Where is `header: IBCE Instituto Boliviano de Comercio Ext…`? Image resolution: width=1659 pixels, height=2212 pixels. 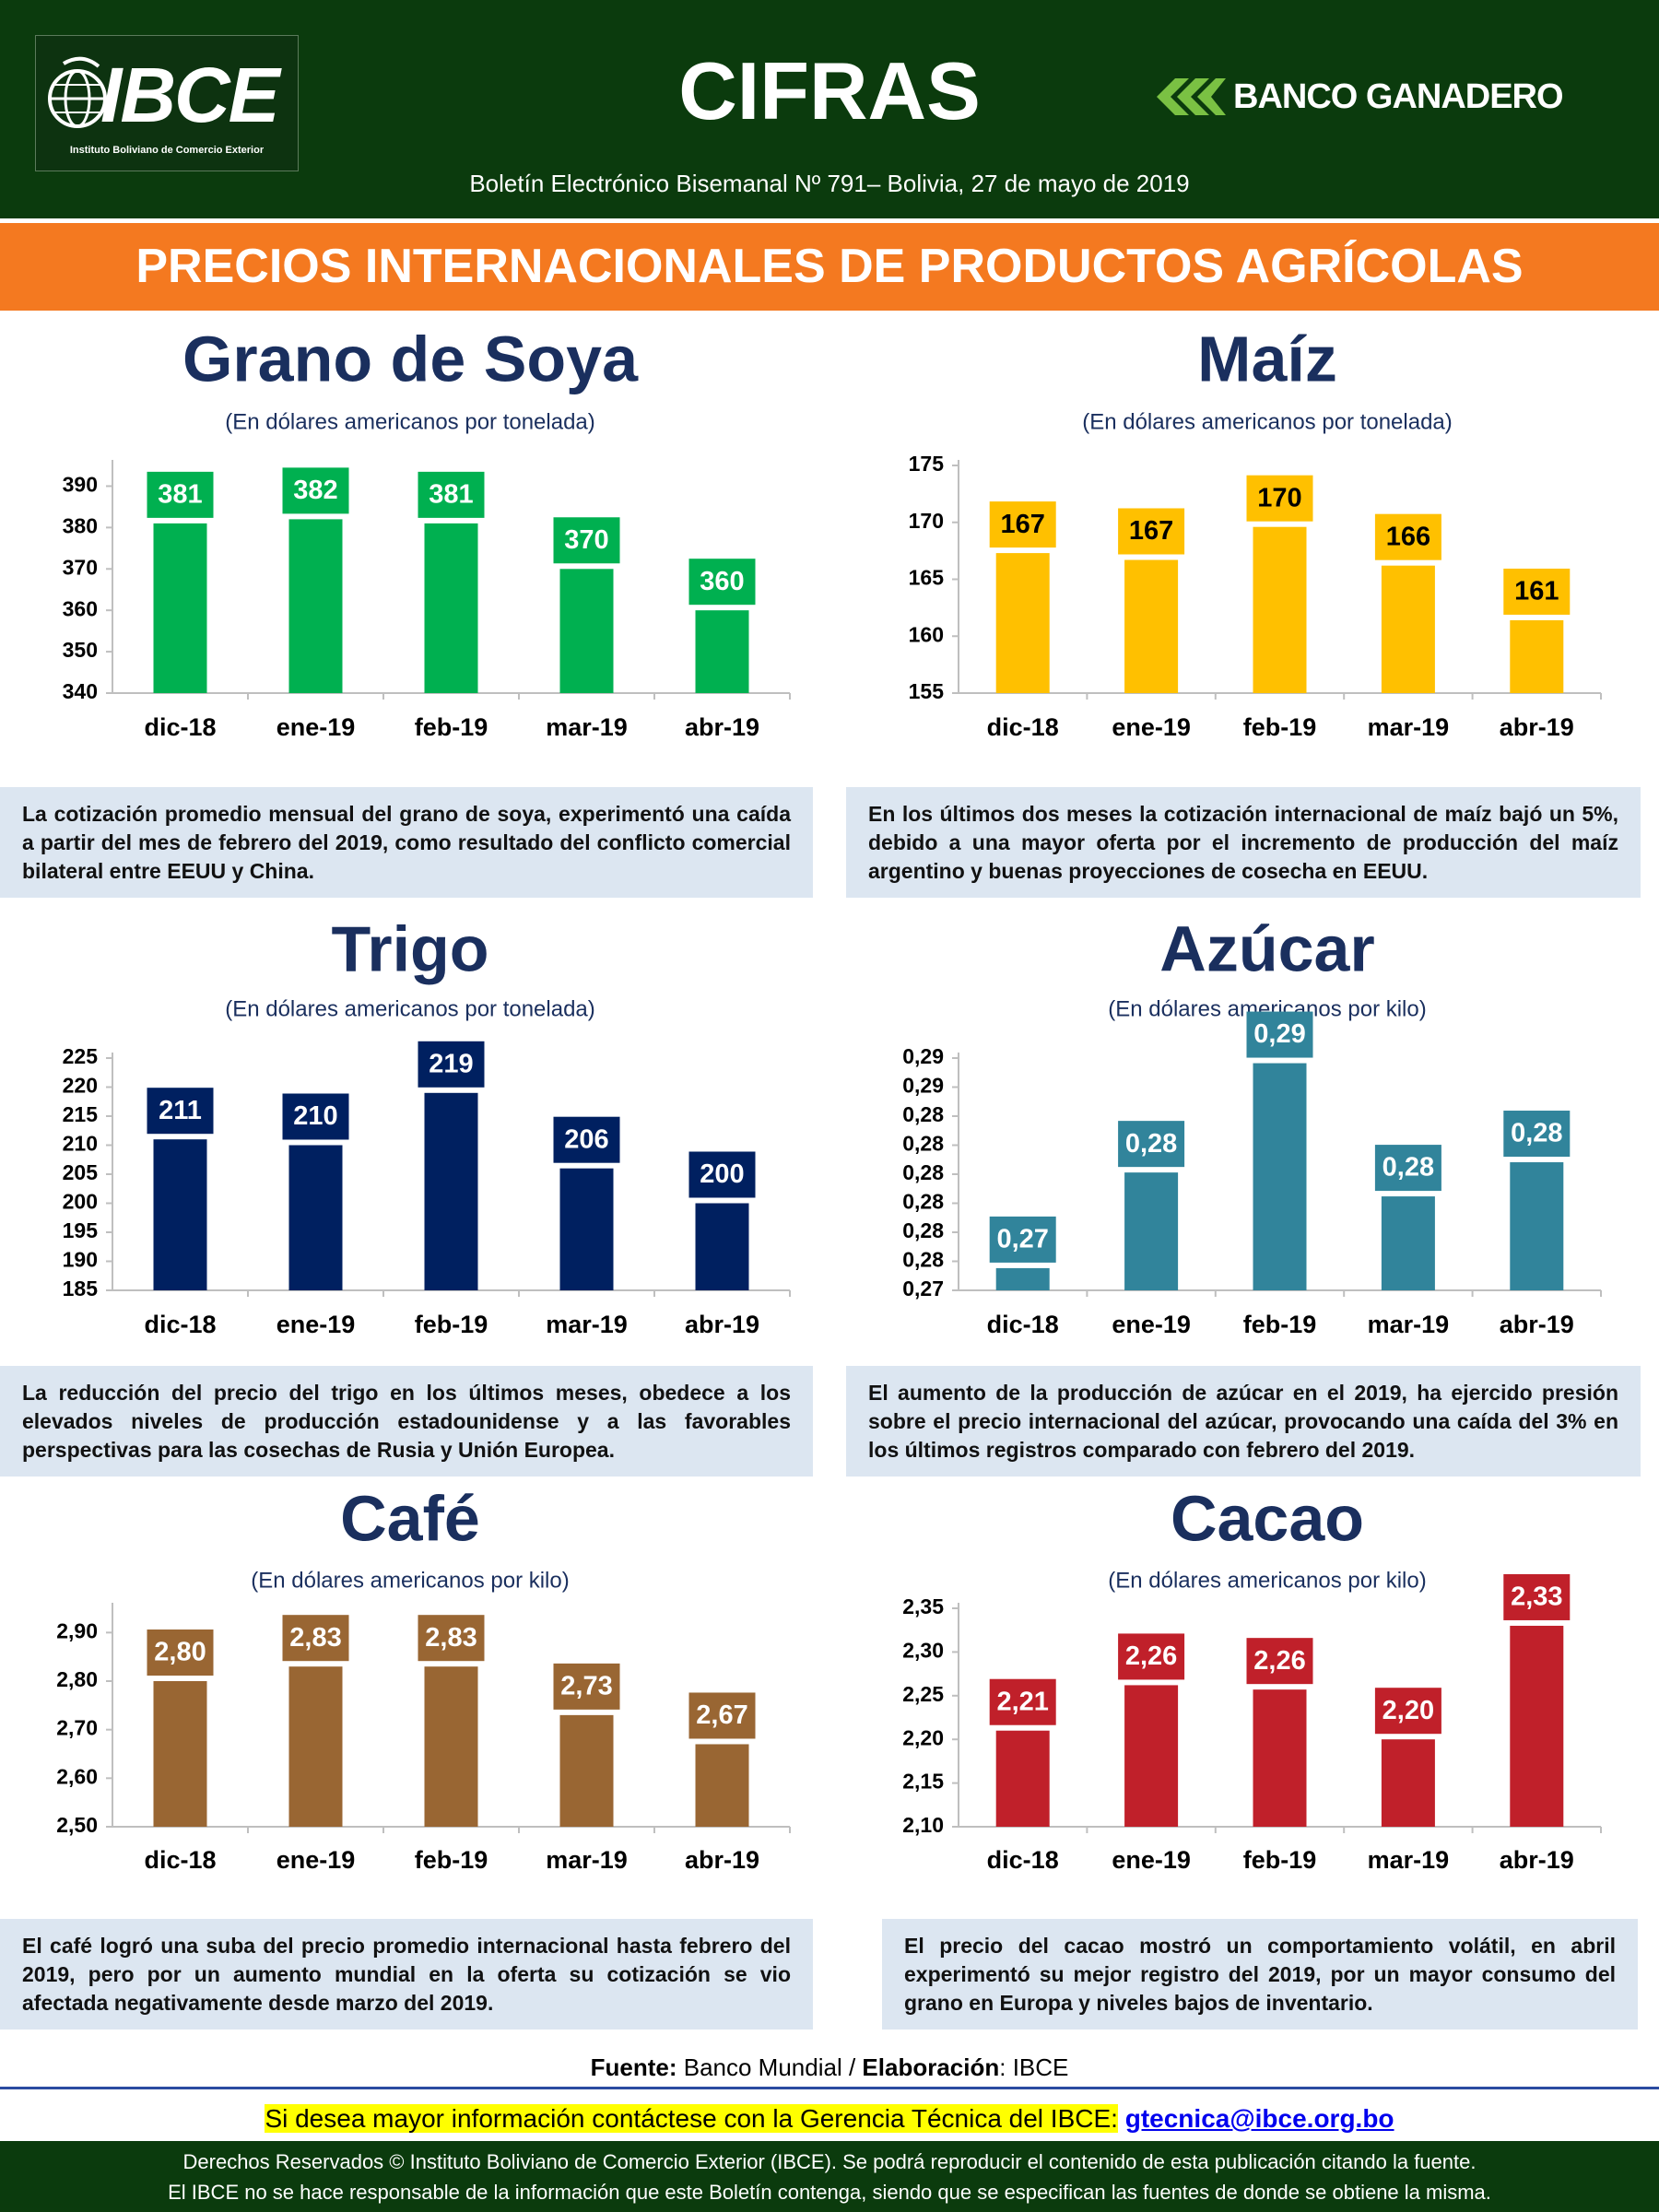
header: IBCE Instituto Boliviano de Comercio Ext… is located at coordinates (829, 109).